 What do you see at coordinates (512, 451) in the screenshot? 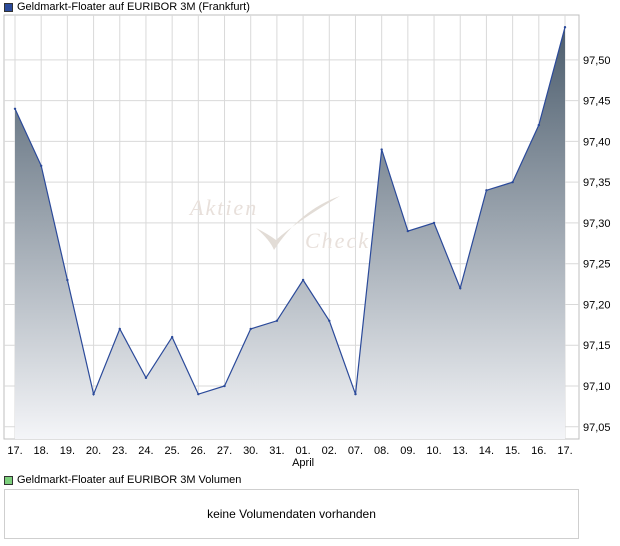
I see `x-tick-label: 15.` at bounding box center [512, 451].